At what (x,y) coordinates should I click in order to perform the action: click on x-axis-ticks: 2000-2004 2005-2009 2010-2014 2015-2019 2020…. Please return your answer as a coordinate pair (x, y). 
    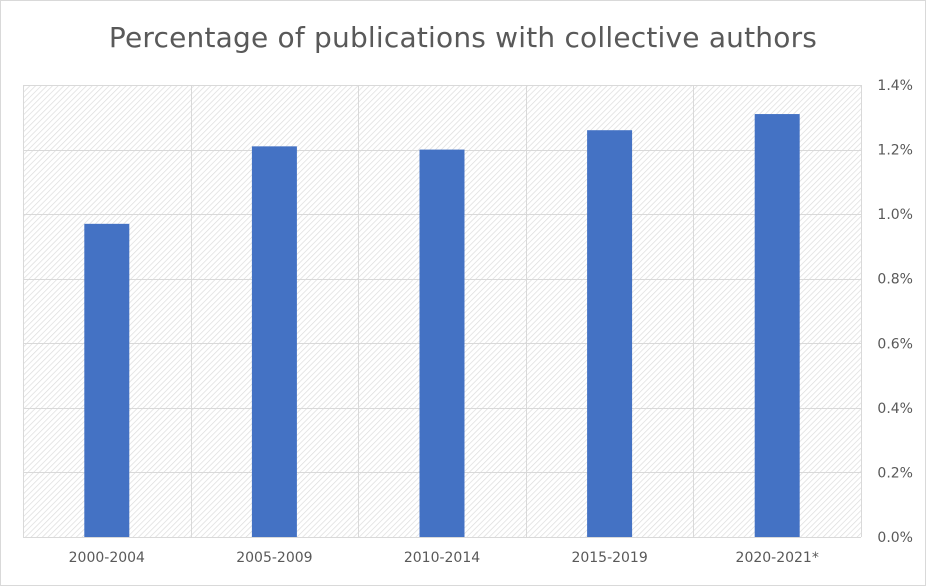
    Looking at the image, I should click on (444, 558).